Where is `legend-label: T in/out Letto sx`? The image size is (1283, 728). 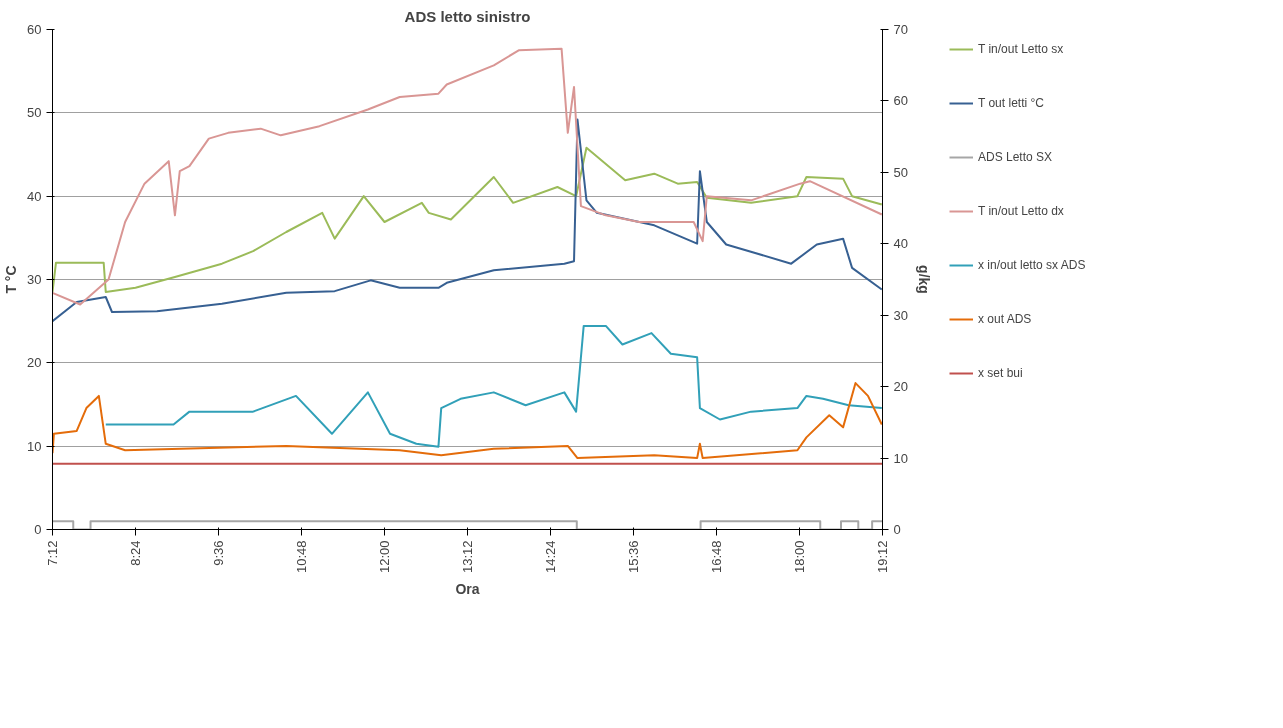
legend-label: T in/out Letto sx is located at coordinates (1021, 49).